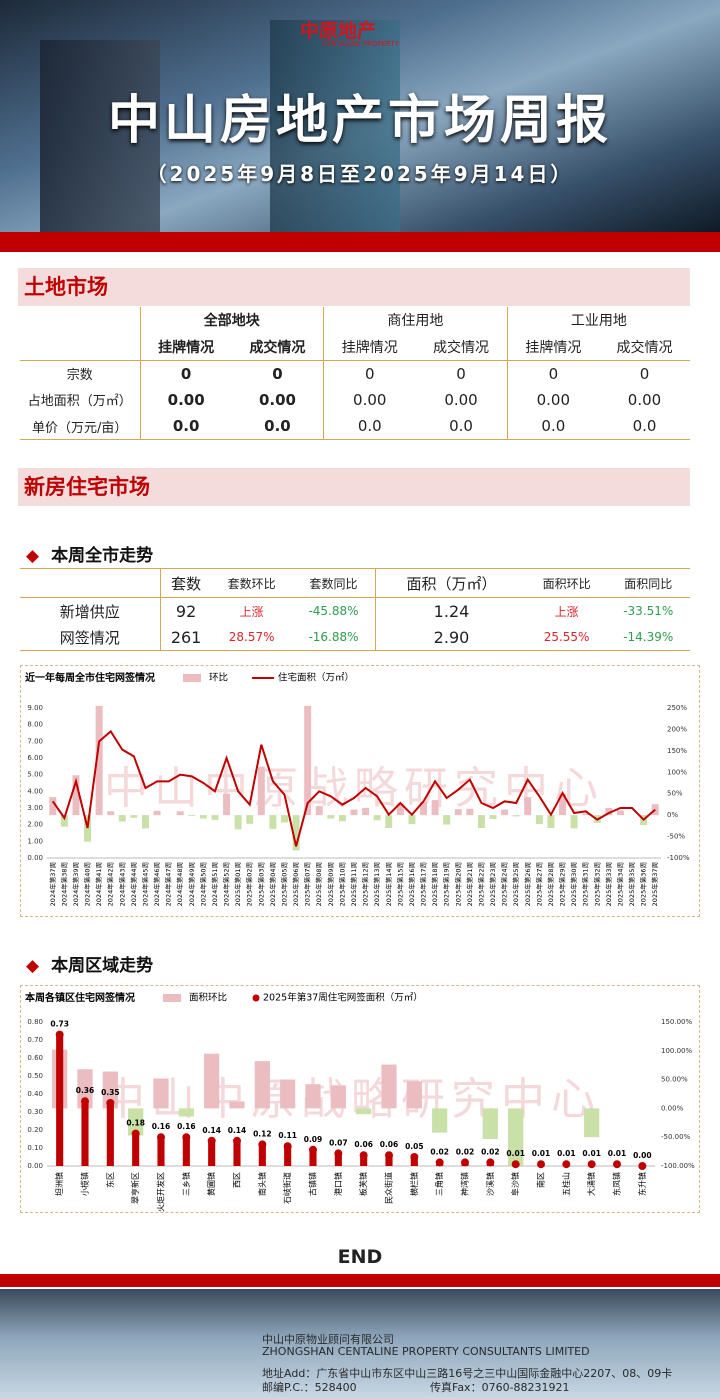 Image resolution: width=720 pixels, height=1399 pixels. I want to click on x-tick-label: 2025年第19周, so click(446, 884).